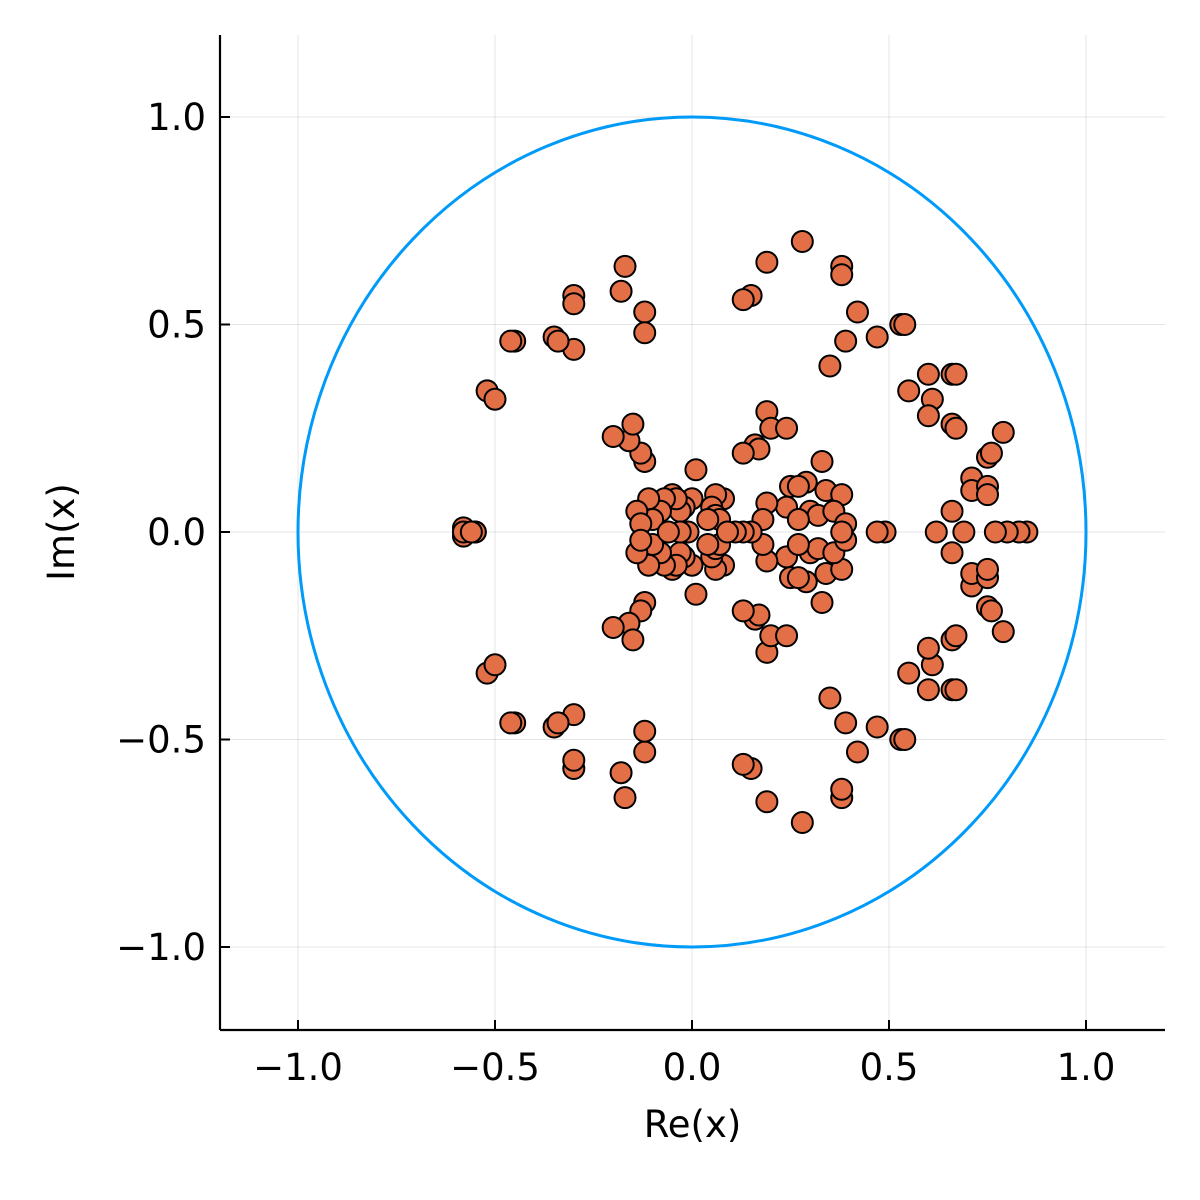  Describe the element at coordinates (692, 1067) in the screenshot. I see `x-tick-label: 0.0` at that location.